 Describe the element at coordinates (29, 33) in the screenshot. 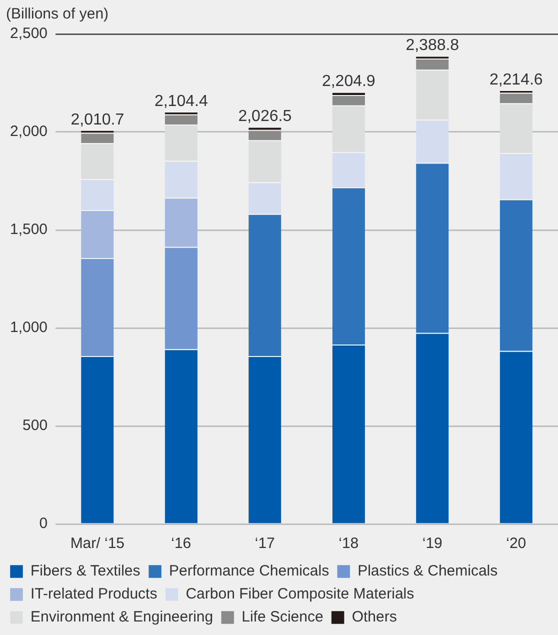

I see `y-tick-label: 2,500` at that location.